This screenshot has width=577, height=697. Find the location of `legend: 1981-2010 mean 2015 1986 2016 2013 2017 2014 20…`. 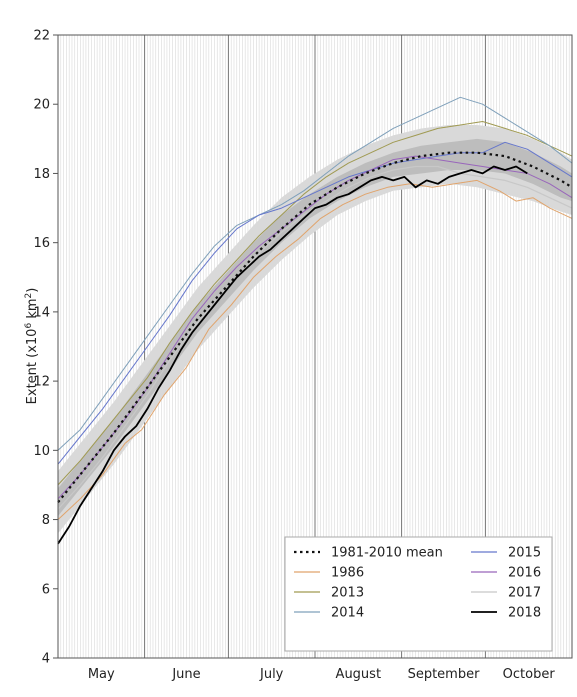

legend: 1981-2010 mean 2015 1986 2016 2013 2017 2014 20… is located at coordinates (418, 594).